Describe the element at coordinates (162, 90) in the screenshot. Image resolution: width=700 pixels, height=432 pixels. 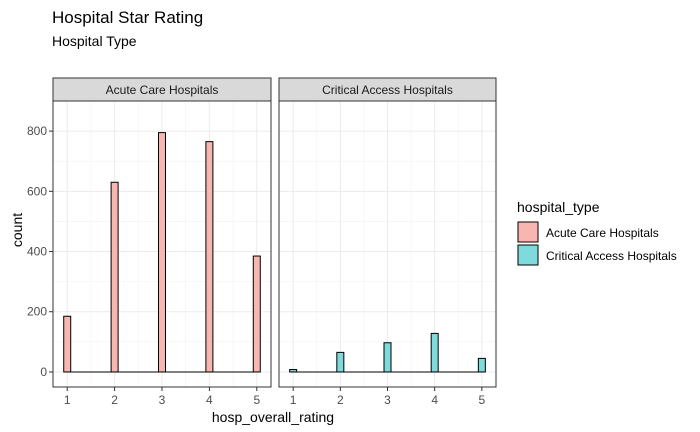
I see `panel-strip-label: Acute Care Hospitals` at that location.